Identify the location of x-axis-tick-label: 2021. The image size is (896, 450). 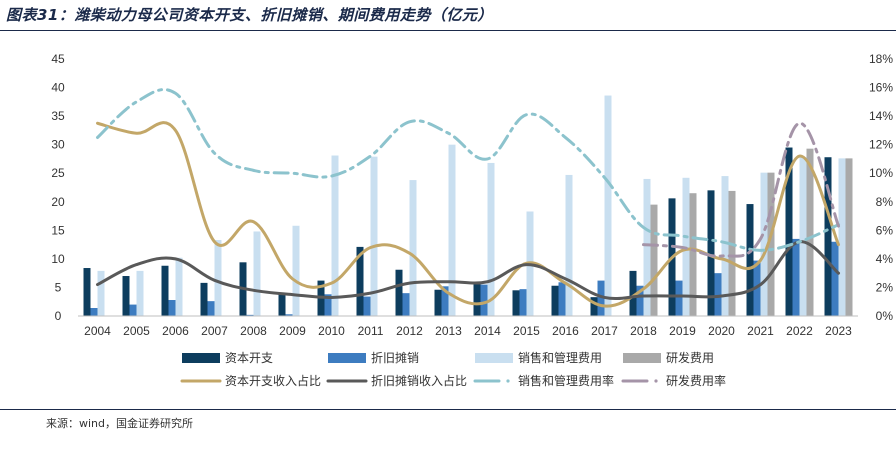
(760, 331).